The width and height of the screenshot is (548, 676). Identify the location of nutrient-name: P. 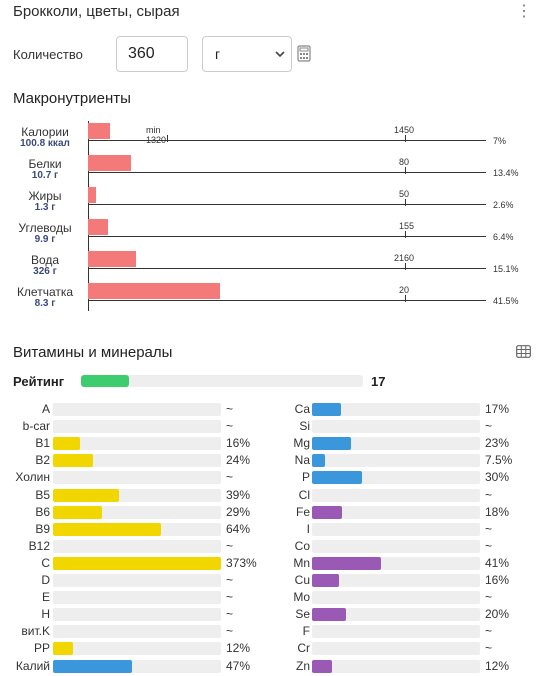
(305, 477).